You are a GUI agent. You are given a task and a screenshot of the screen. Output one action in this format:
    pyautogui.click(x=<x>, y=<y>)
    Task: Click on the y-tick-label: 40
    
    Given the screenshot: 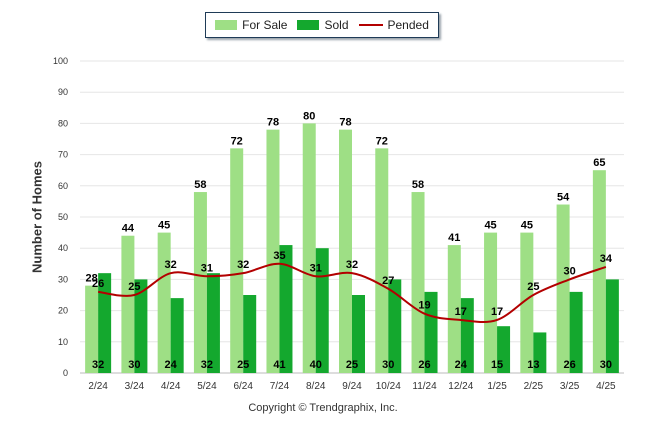 What is the action you would take?
    pyautogui.click(x=63, y=248)
    